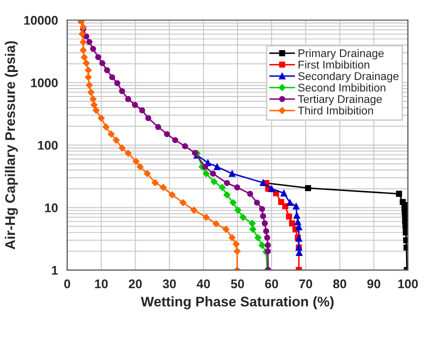 The image size is (428, 341). Describe the element at coordinates (271, 283) in the screenshot. I see `x-tick-label: 60` at that location.